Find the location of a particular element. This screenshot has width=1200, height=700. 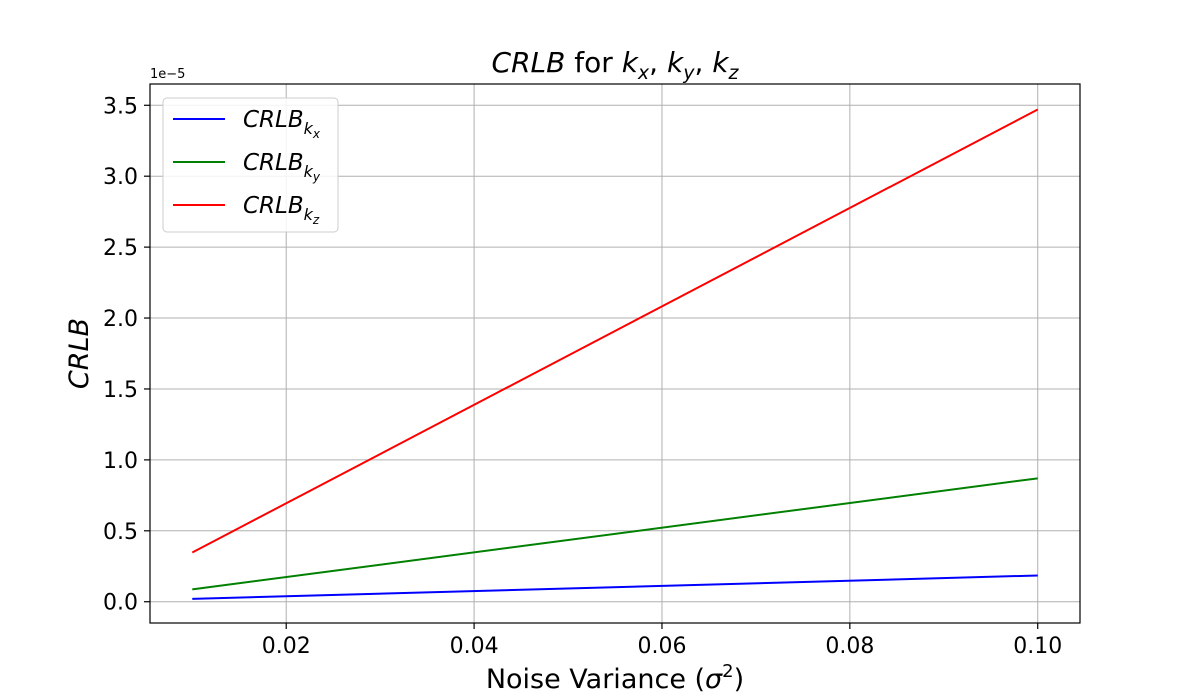

y-tick-label: 1.0 is located at coordinates (120, 461).